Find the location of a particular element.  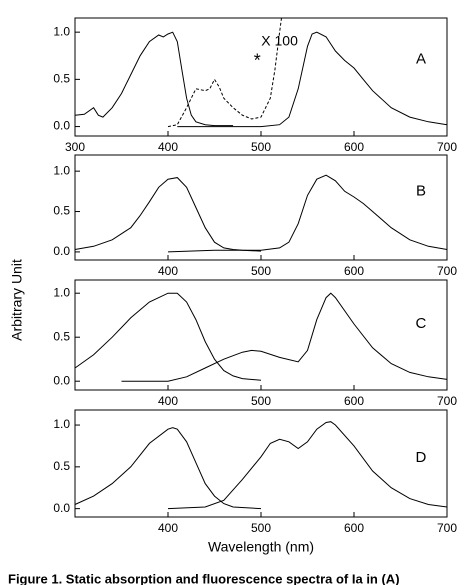

annotation: A is located at coordinates (421, 58).